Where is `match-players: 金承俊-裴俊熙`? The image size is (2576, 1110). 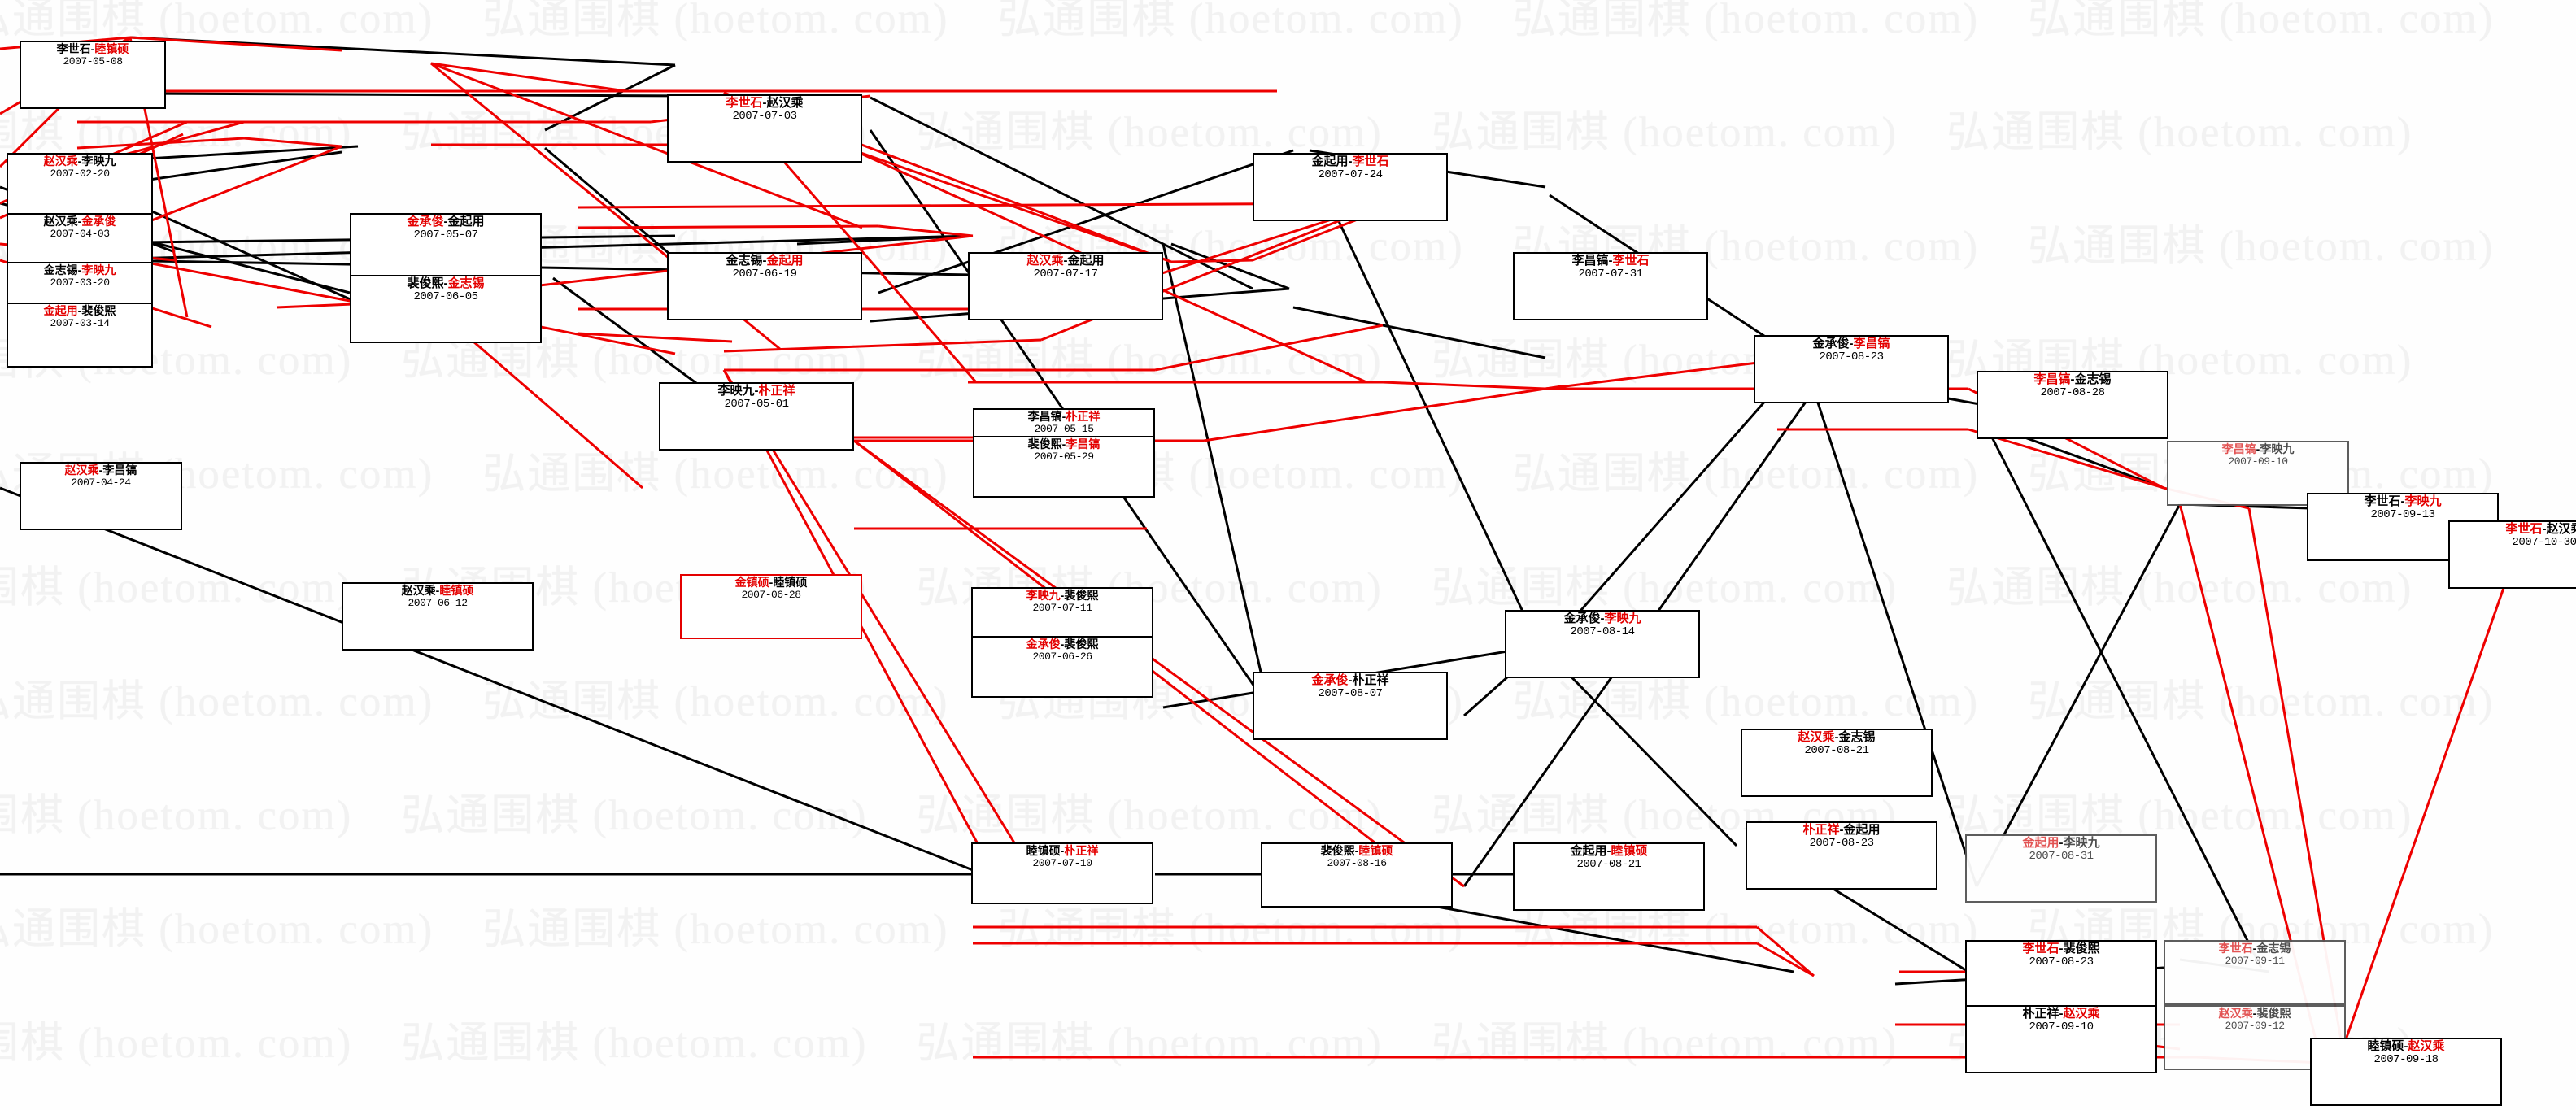
match-players: 金承俊-裴俊熙 is located at coordinates (1062, 644).